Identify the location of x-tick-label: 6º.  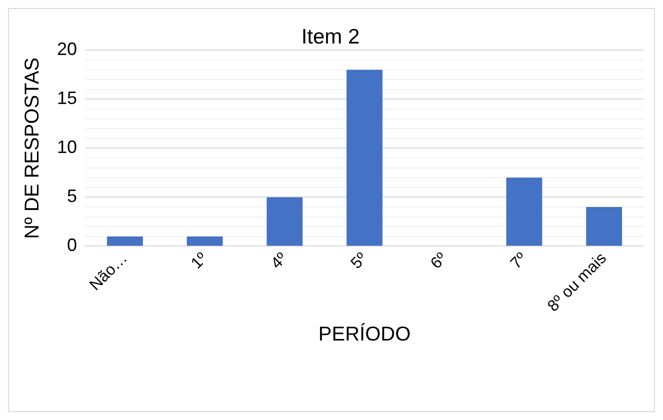
(439, 261).